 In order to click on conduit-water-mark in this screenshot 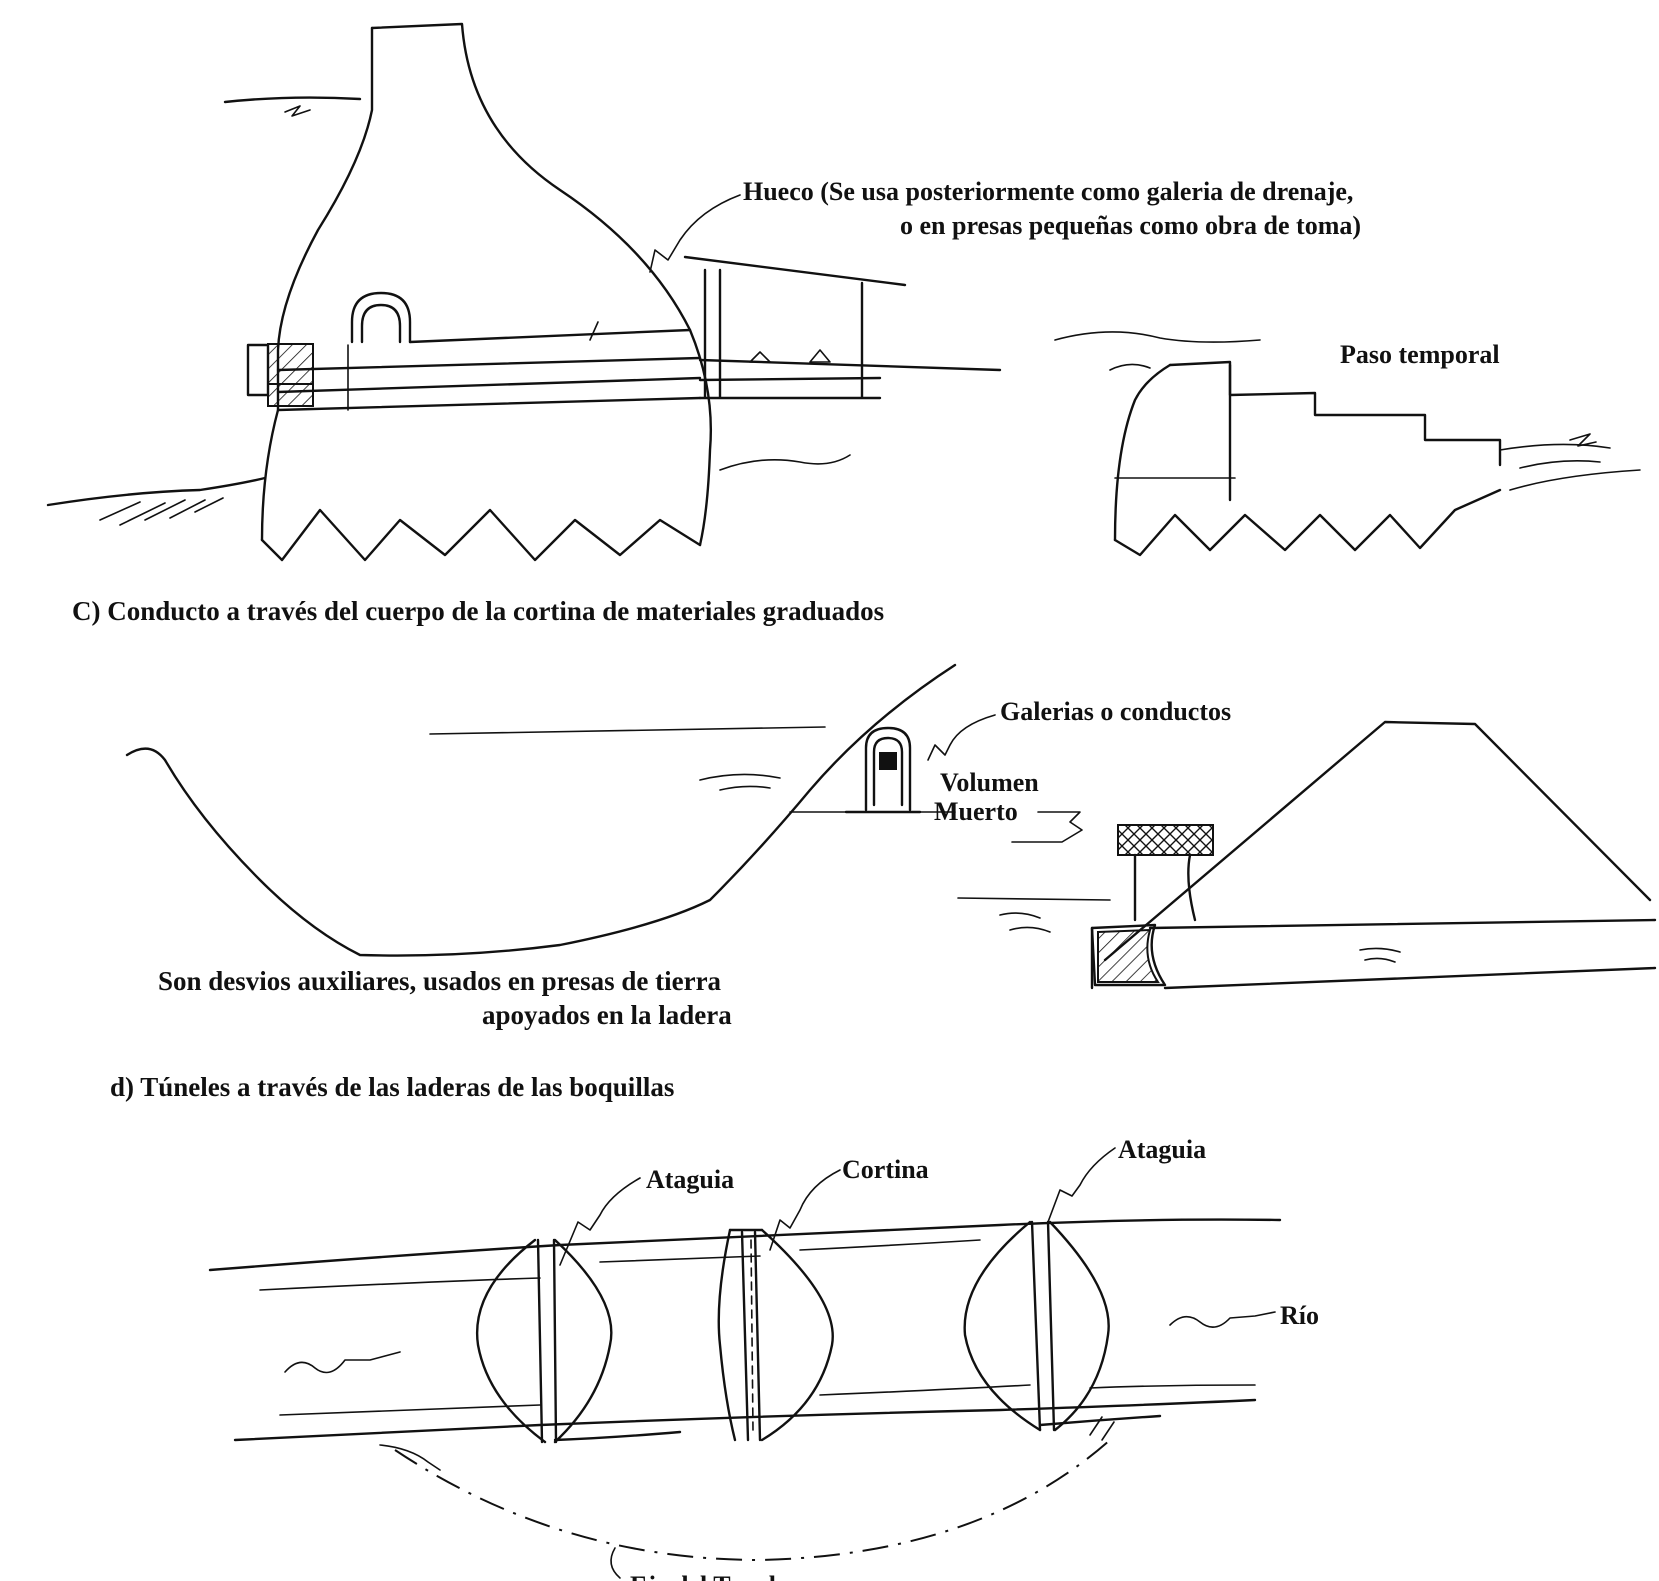, I will do `click(1380, 955)`.